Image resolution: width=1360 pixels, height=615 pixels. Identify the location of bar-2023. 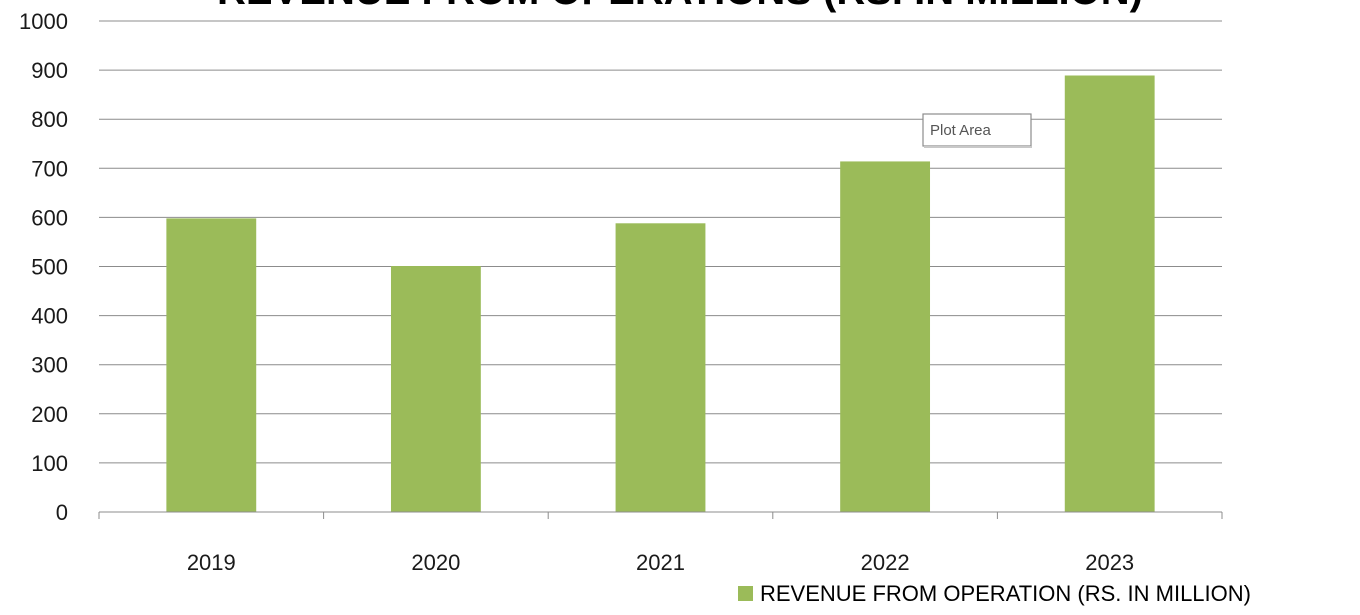
(1109, 293).